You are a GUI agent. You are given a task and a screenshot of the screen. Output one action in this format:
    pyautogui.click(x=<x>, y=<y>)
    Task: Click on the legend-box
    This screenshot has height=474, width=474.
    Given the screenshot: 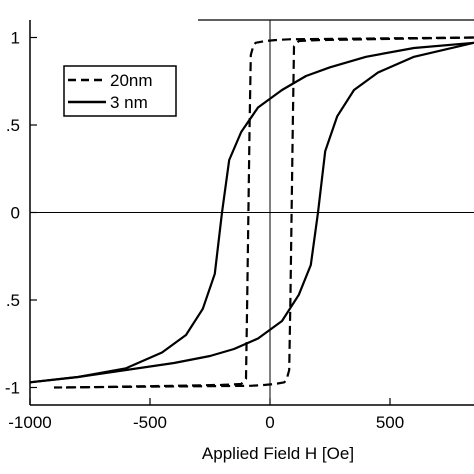 What is the action you would take?
    pyautogui.click(x=120, y=91)
    